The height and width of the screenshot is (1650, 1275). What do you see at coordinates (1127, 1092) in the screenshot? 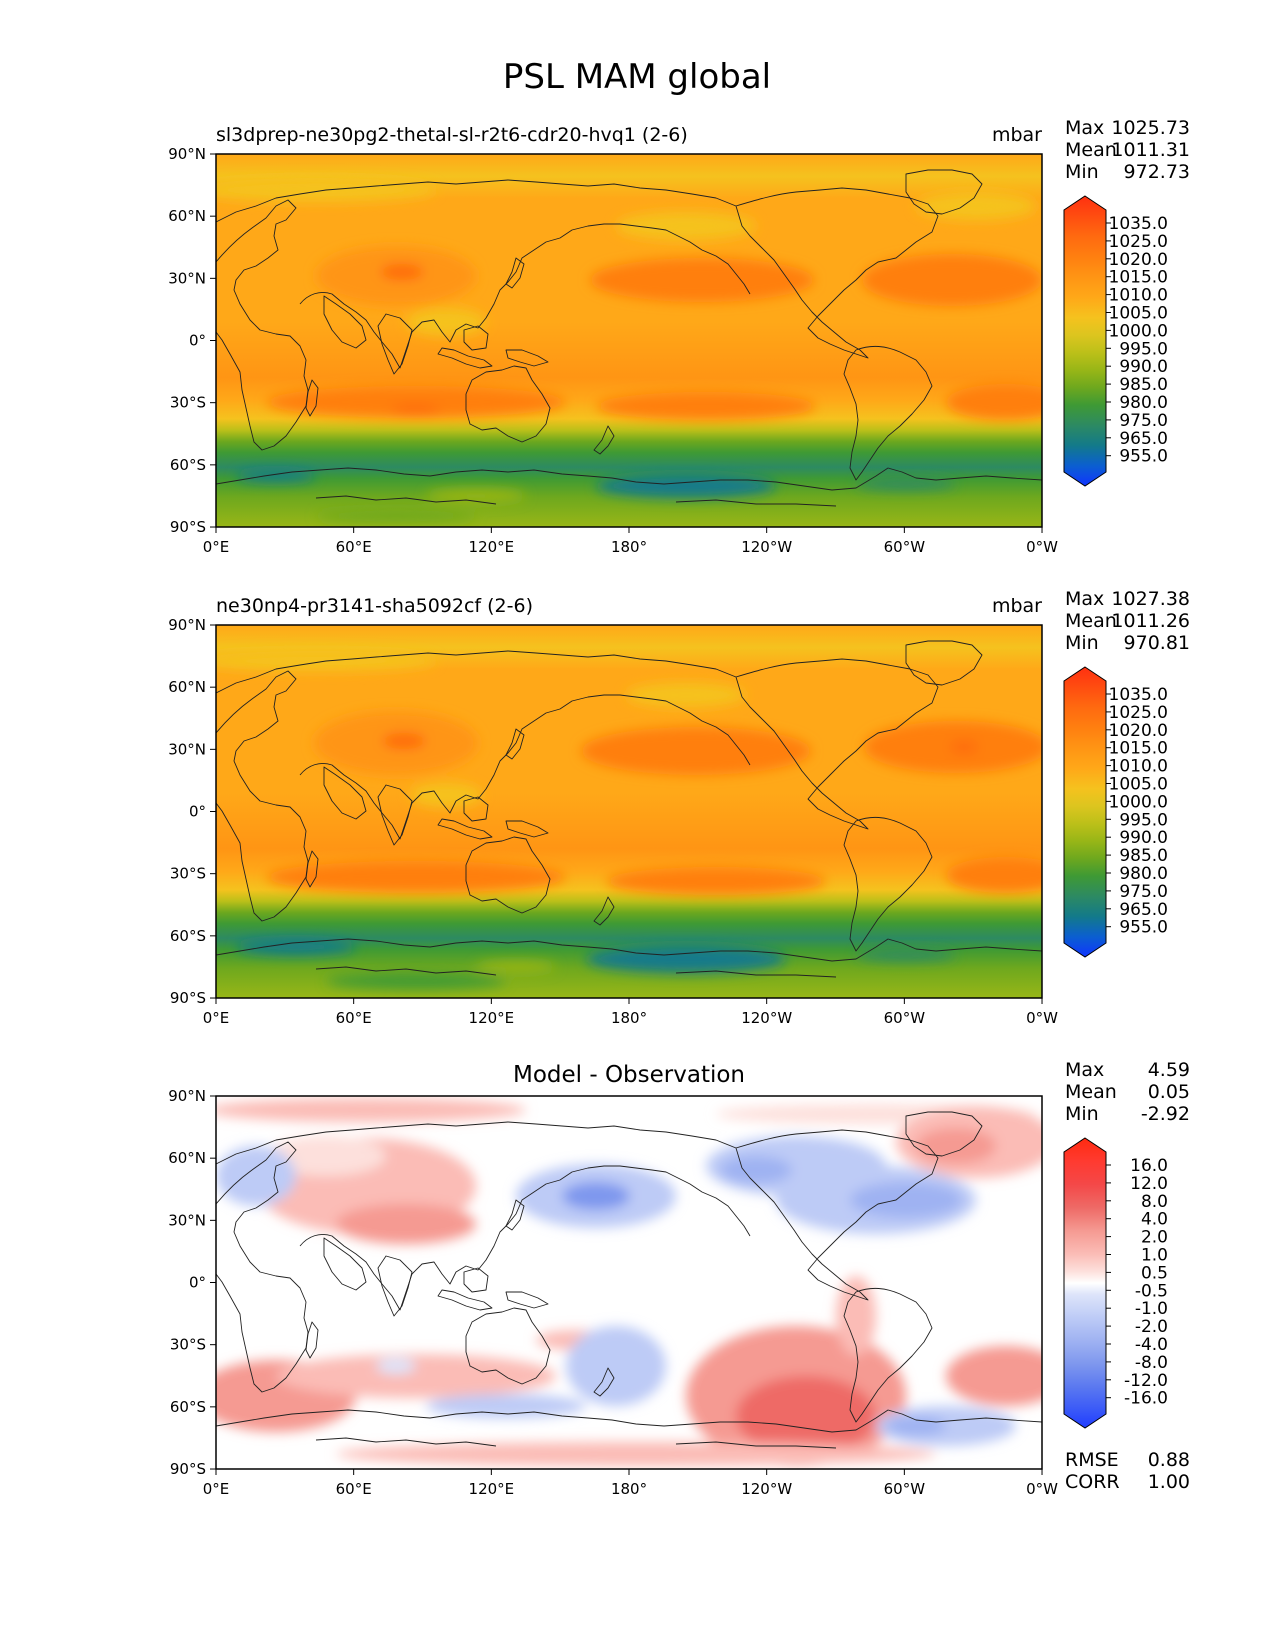
I see `panel-stats: Max 4.59 Mean 0.05 Min -2.92` at bounding box center [1127, 1092].